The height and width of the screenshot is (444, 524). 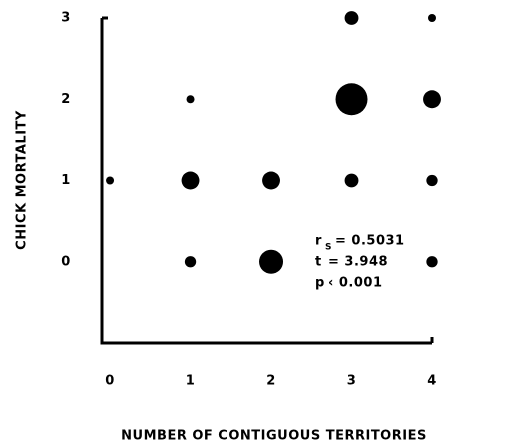 What do you see at coordinates (274, 436) in the screenshot?
I see `x-axis-label: NUMBER OF CONTIGUOUS TERRITORIES` at bounding box center [274, 436].